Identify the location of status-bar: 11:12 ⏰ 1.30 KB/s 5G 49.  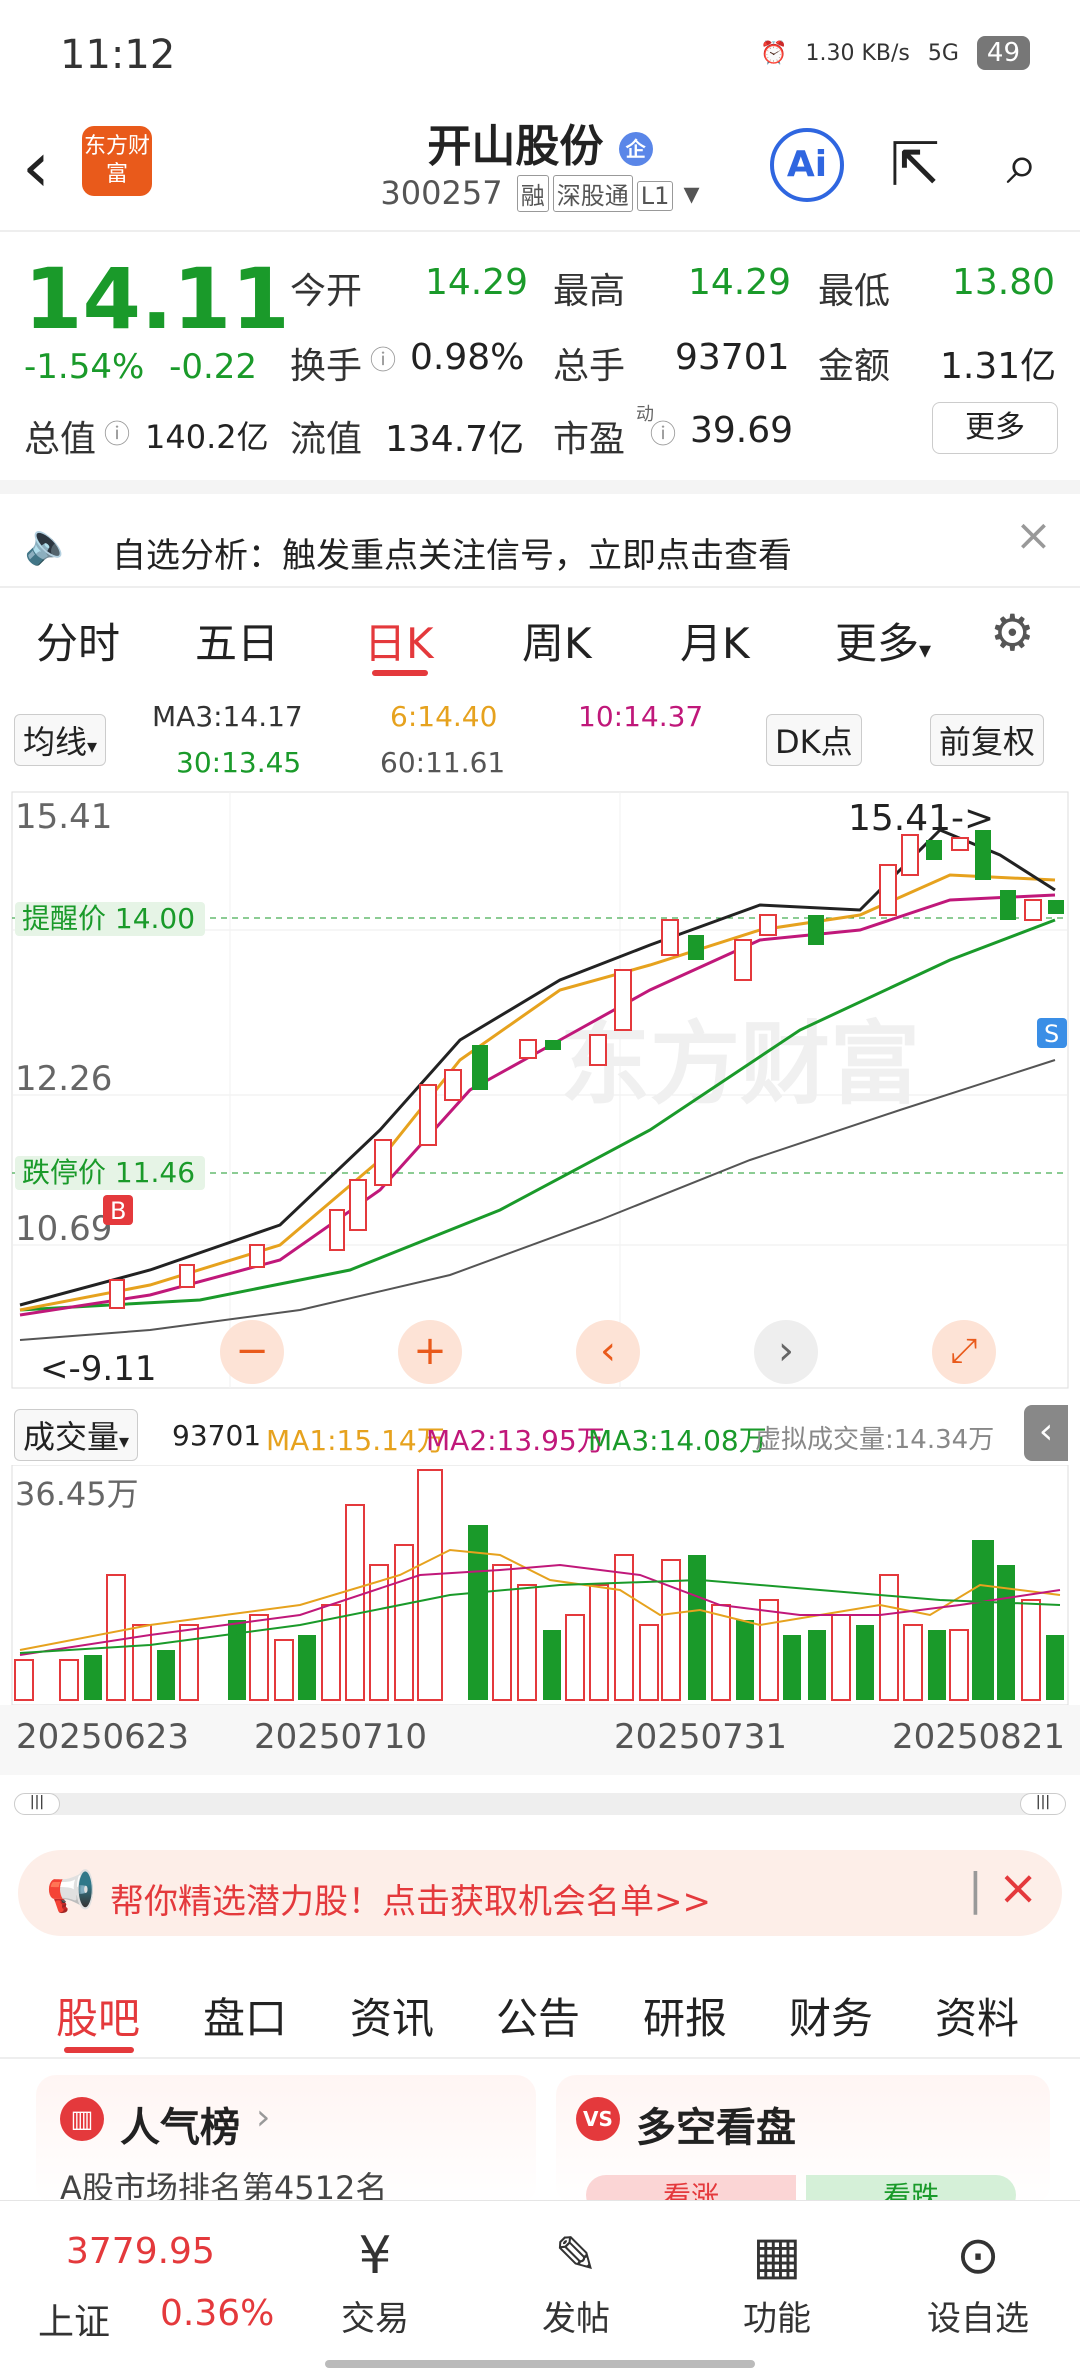
(540, 55).